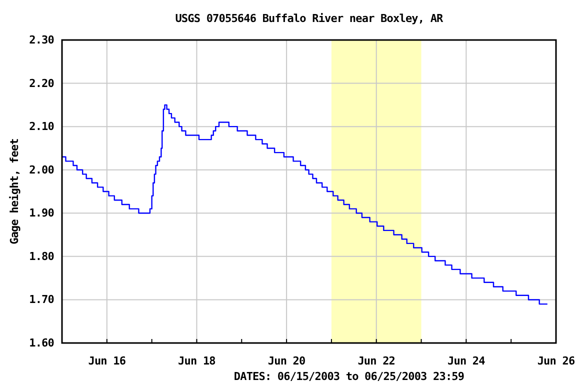  I want to click on y-tick-label: 1.90, so click(41, 213).